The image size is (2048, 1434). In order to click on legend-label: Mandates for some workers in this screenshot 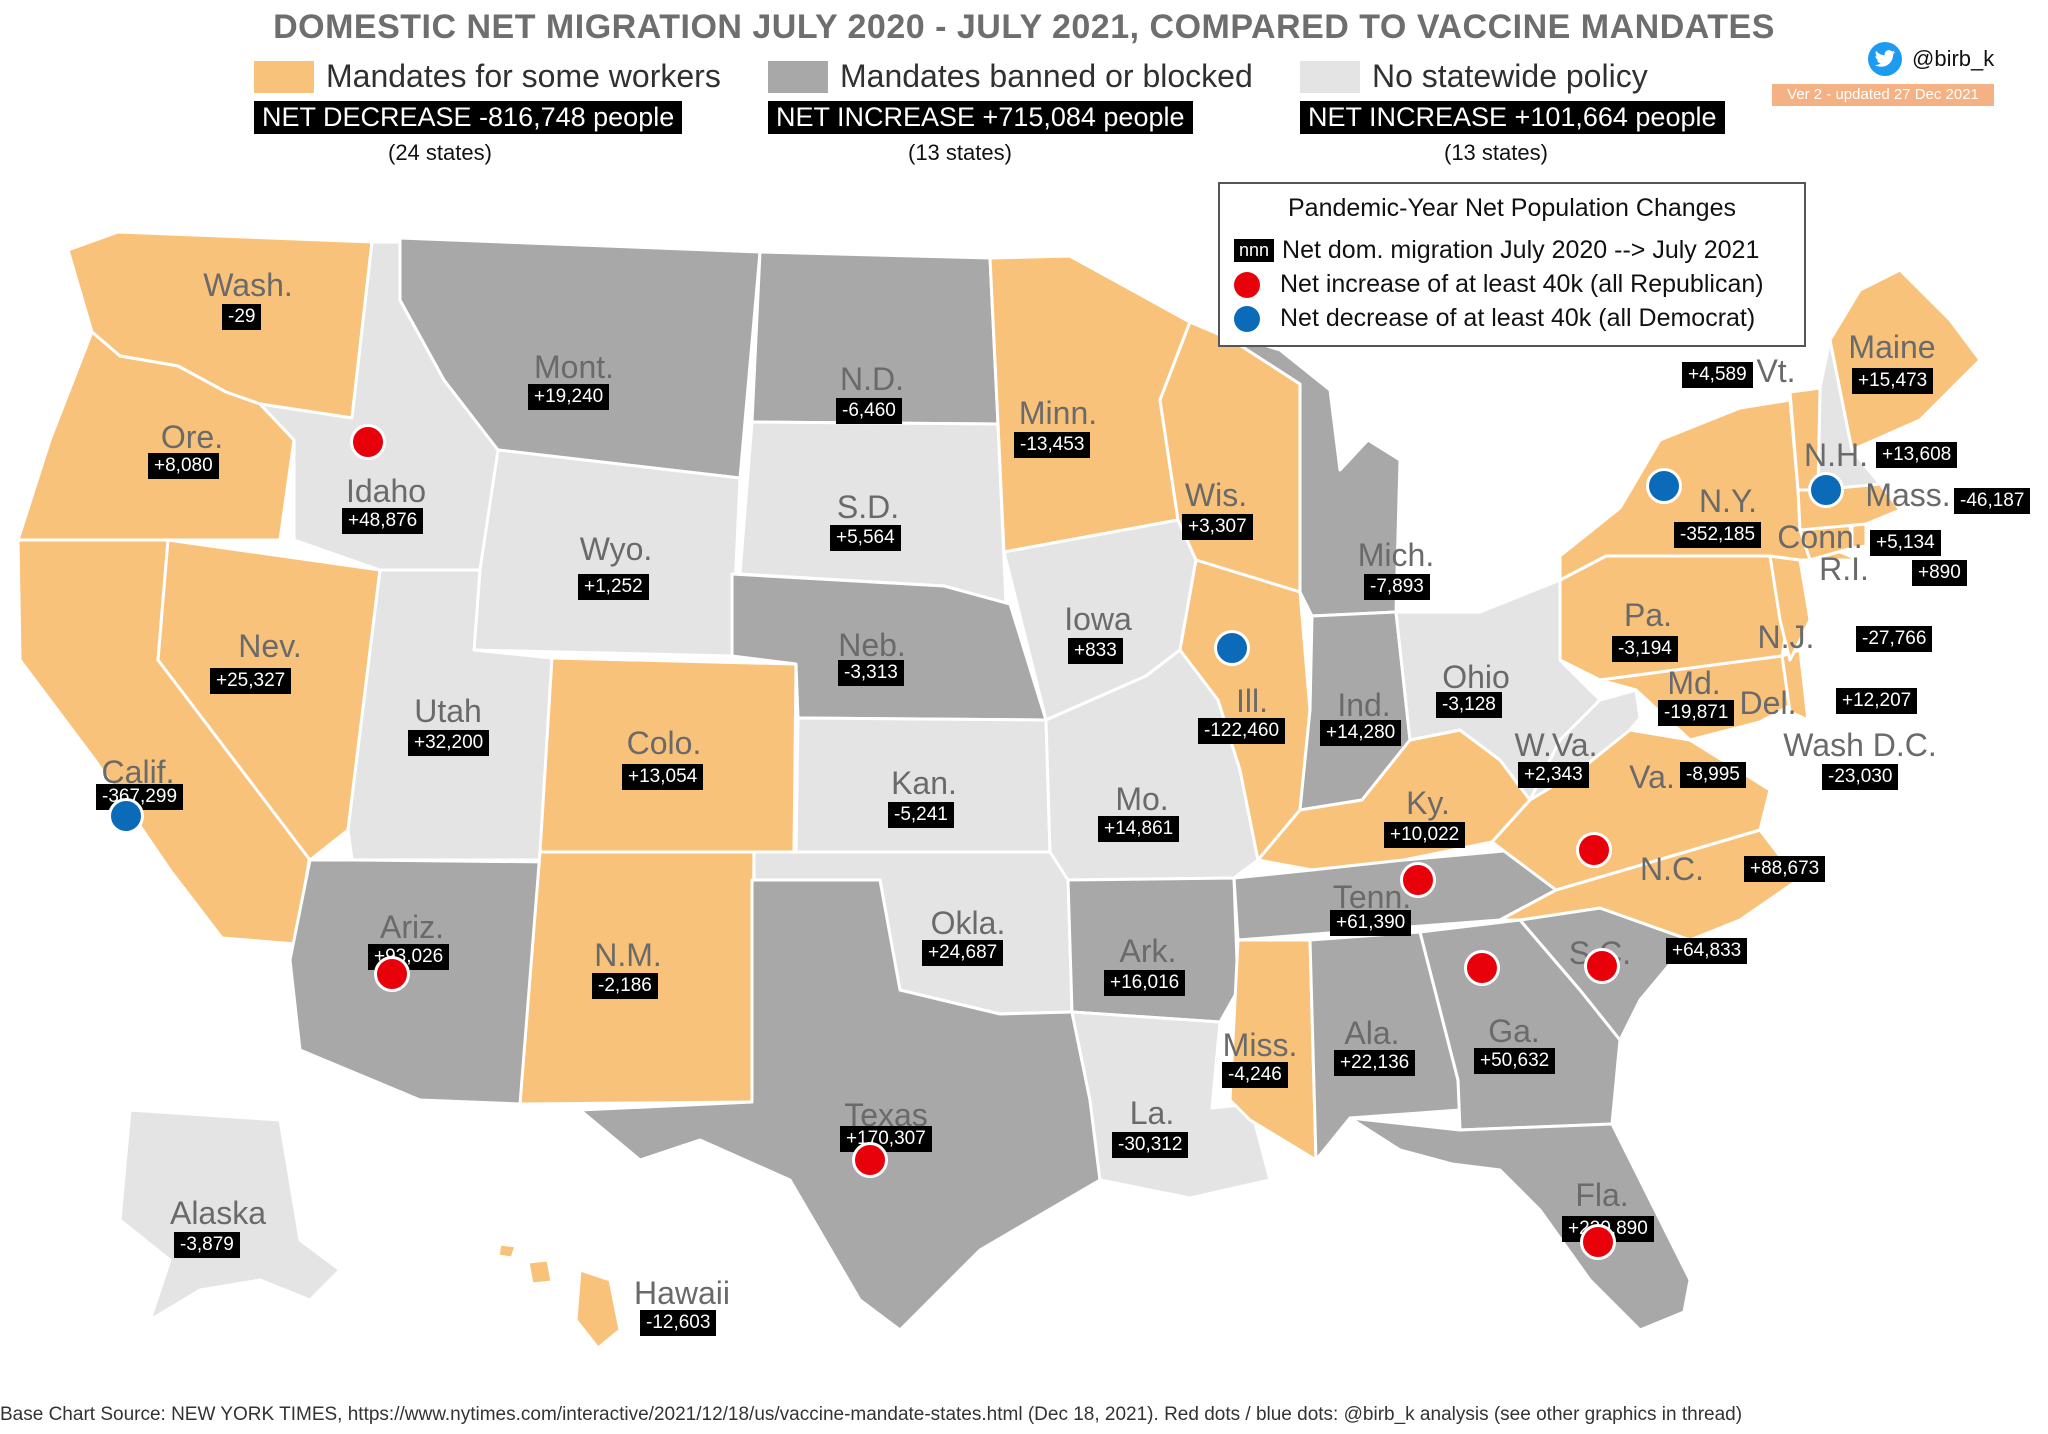, I will do `click(523, 76)`.